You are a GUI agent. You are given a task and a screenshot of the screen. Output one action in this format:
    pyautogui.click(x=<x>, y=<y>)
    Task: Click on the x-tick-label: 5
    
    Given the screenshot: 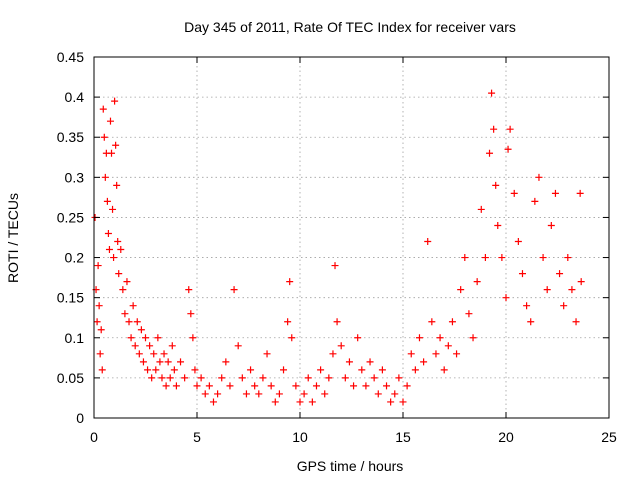 What is the action you would take?
    pyautogui.click(x=197, y=437)
    